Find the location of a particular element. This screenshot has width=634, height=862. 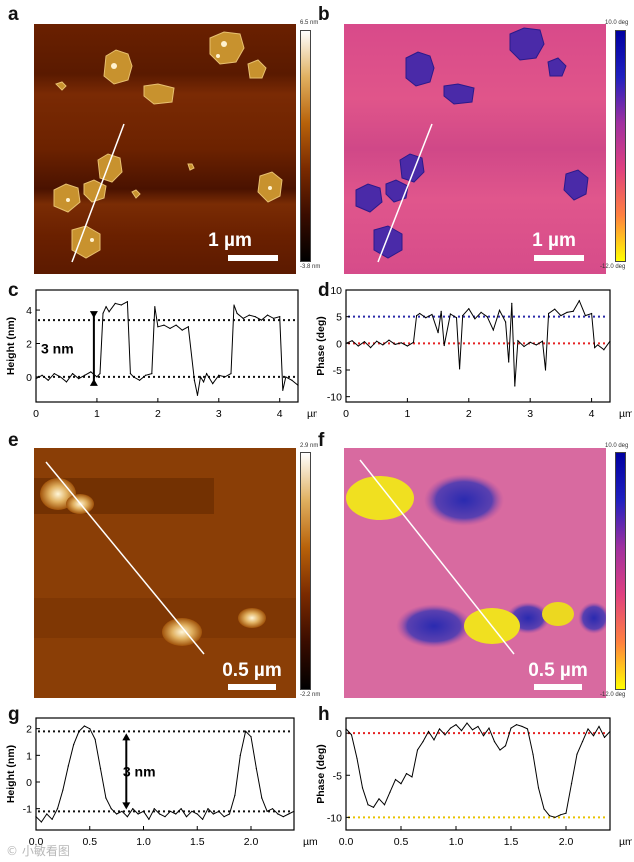

colorbar-min-b: -12.0 deg is located at coordinates (613, 267).